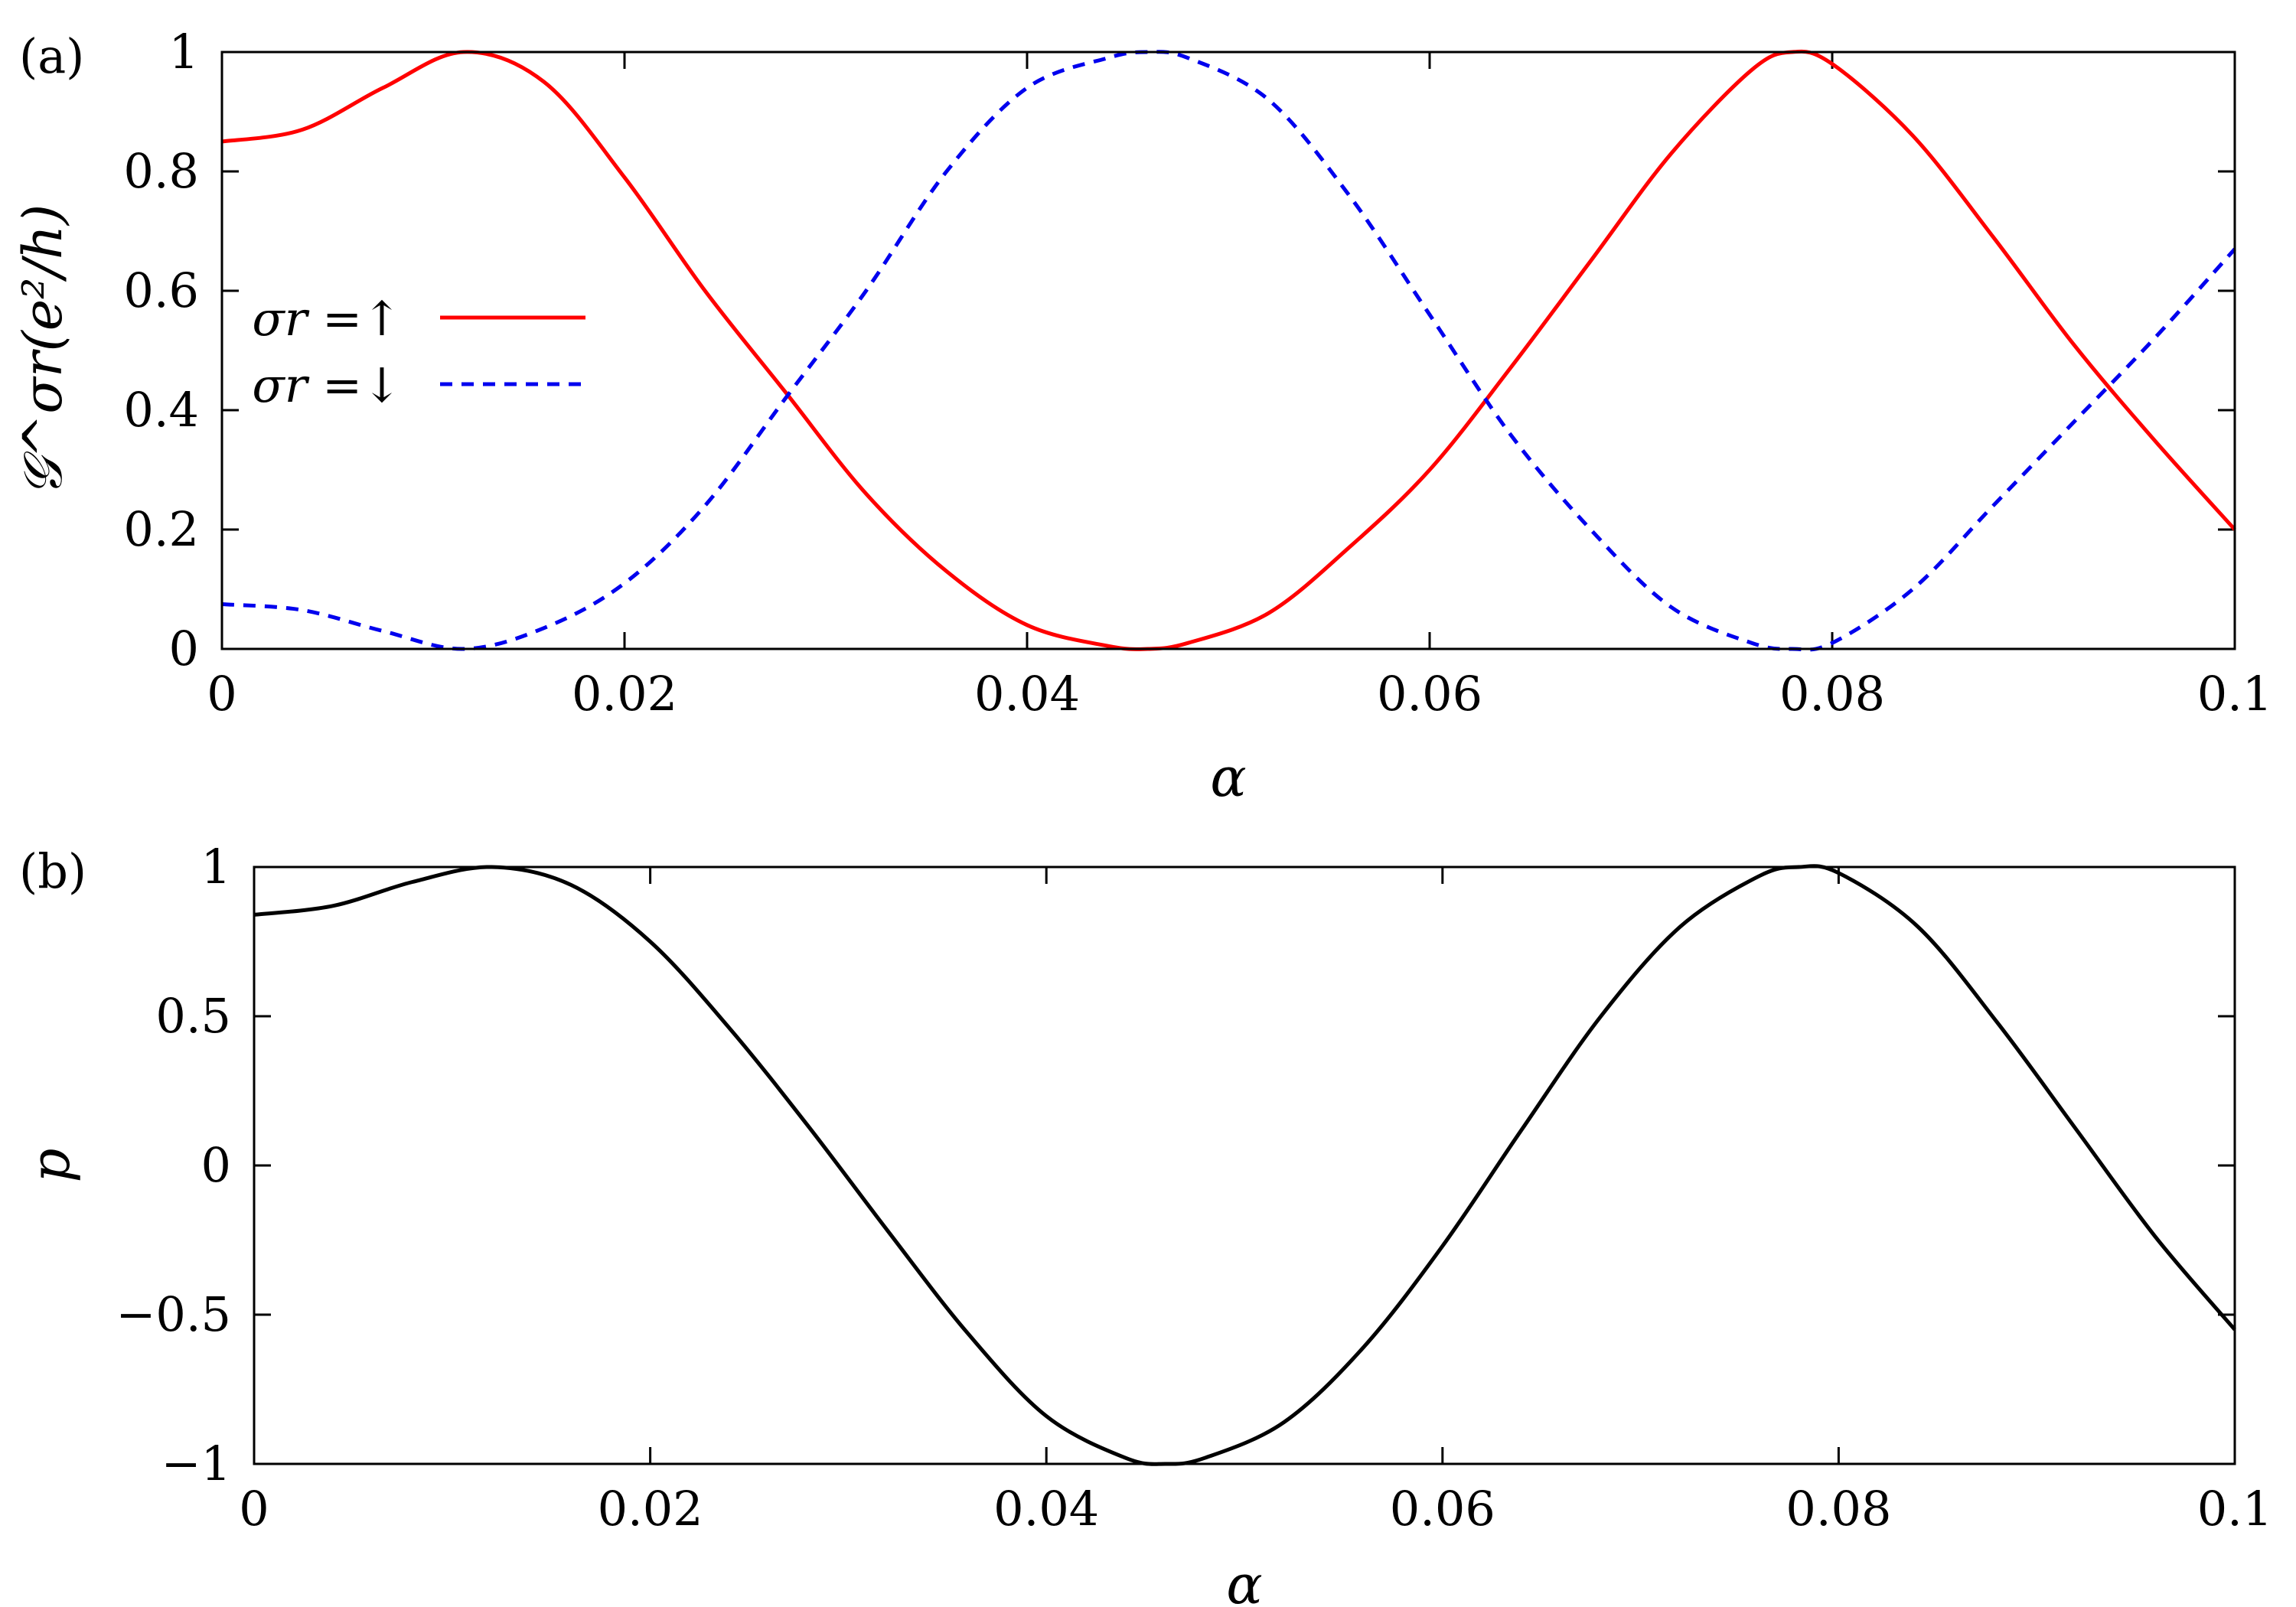  What do you see at coordinates (42, 351) in the screenshot?
I see `panel-a-ylabel: 𝒢^σr(e²/h)` at bounding box center [42, 351].